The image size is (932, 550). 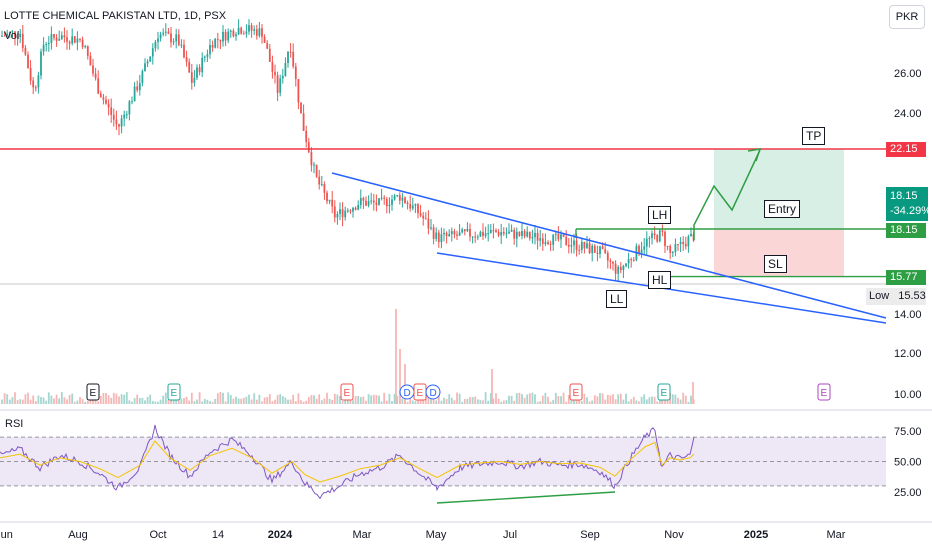 What do you see at coordinates (896, 296) in the screenshot?
I see `low-label-box: Low 15.53` at bounding box center [896, 296].